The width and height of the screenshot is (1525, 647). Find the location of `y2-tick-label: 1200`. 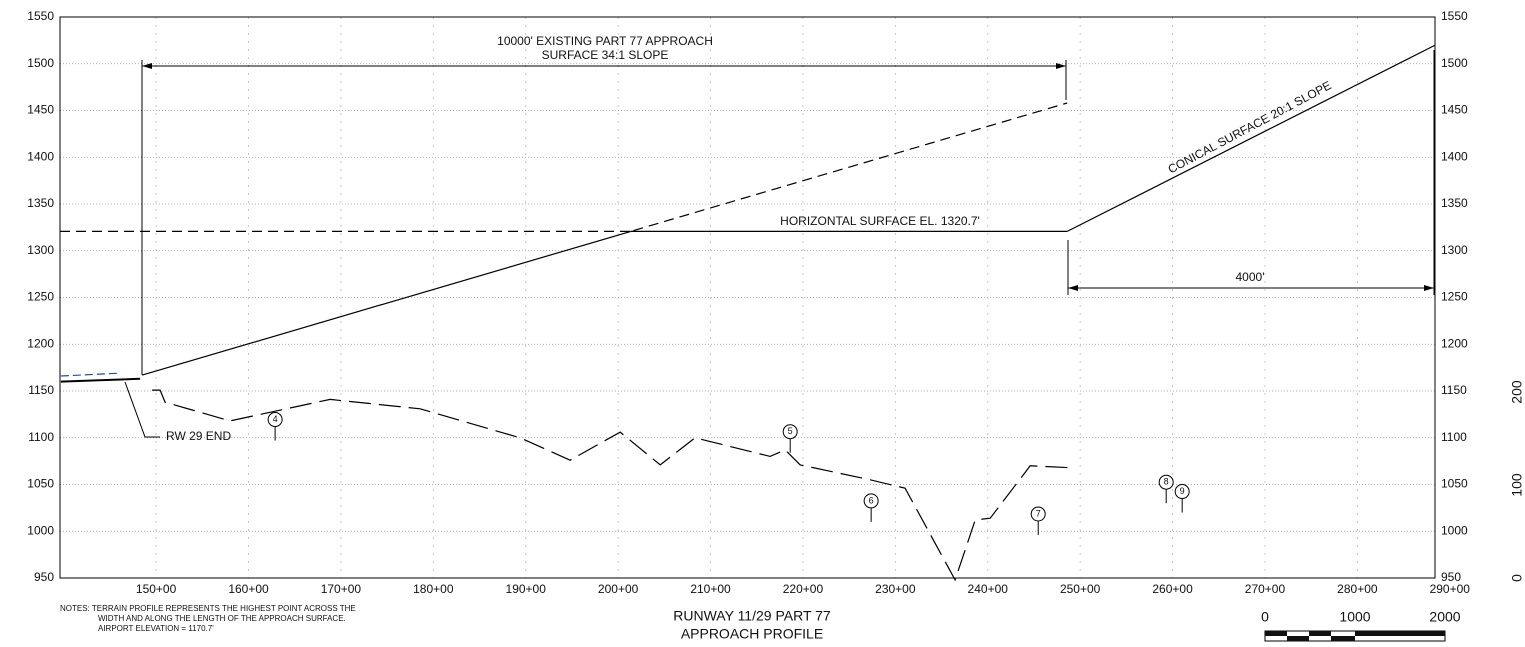

y2-tick-label: 1200 is located at coordinates (1454, 343).